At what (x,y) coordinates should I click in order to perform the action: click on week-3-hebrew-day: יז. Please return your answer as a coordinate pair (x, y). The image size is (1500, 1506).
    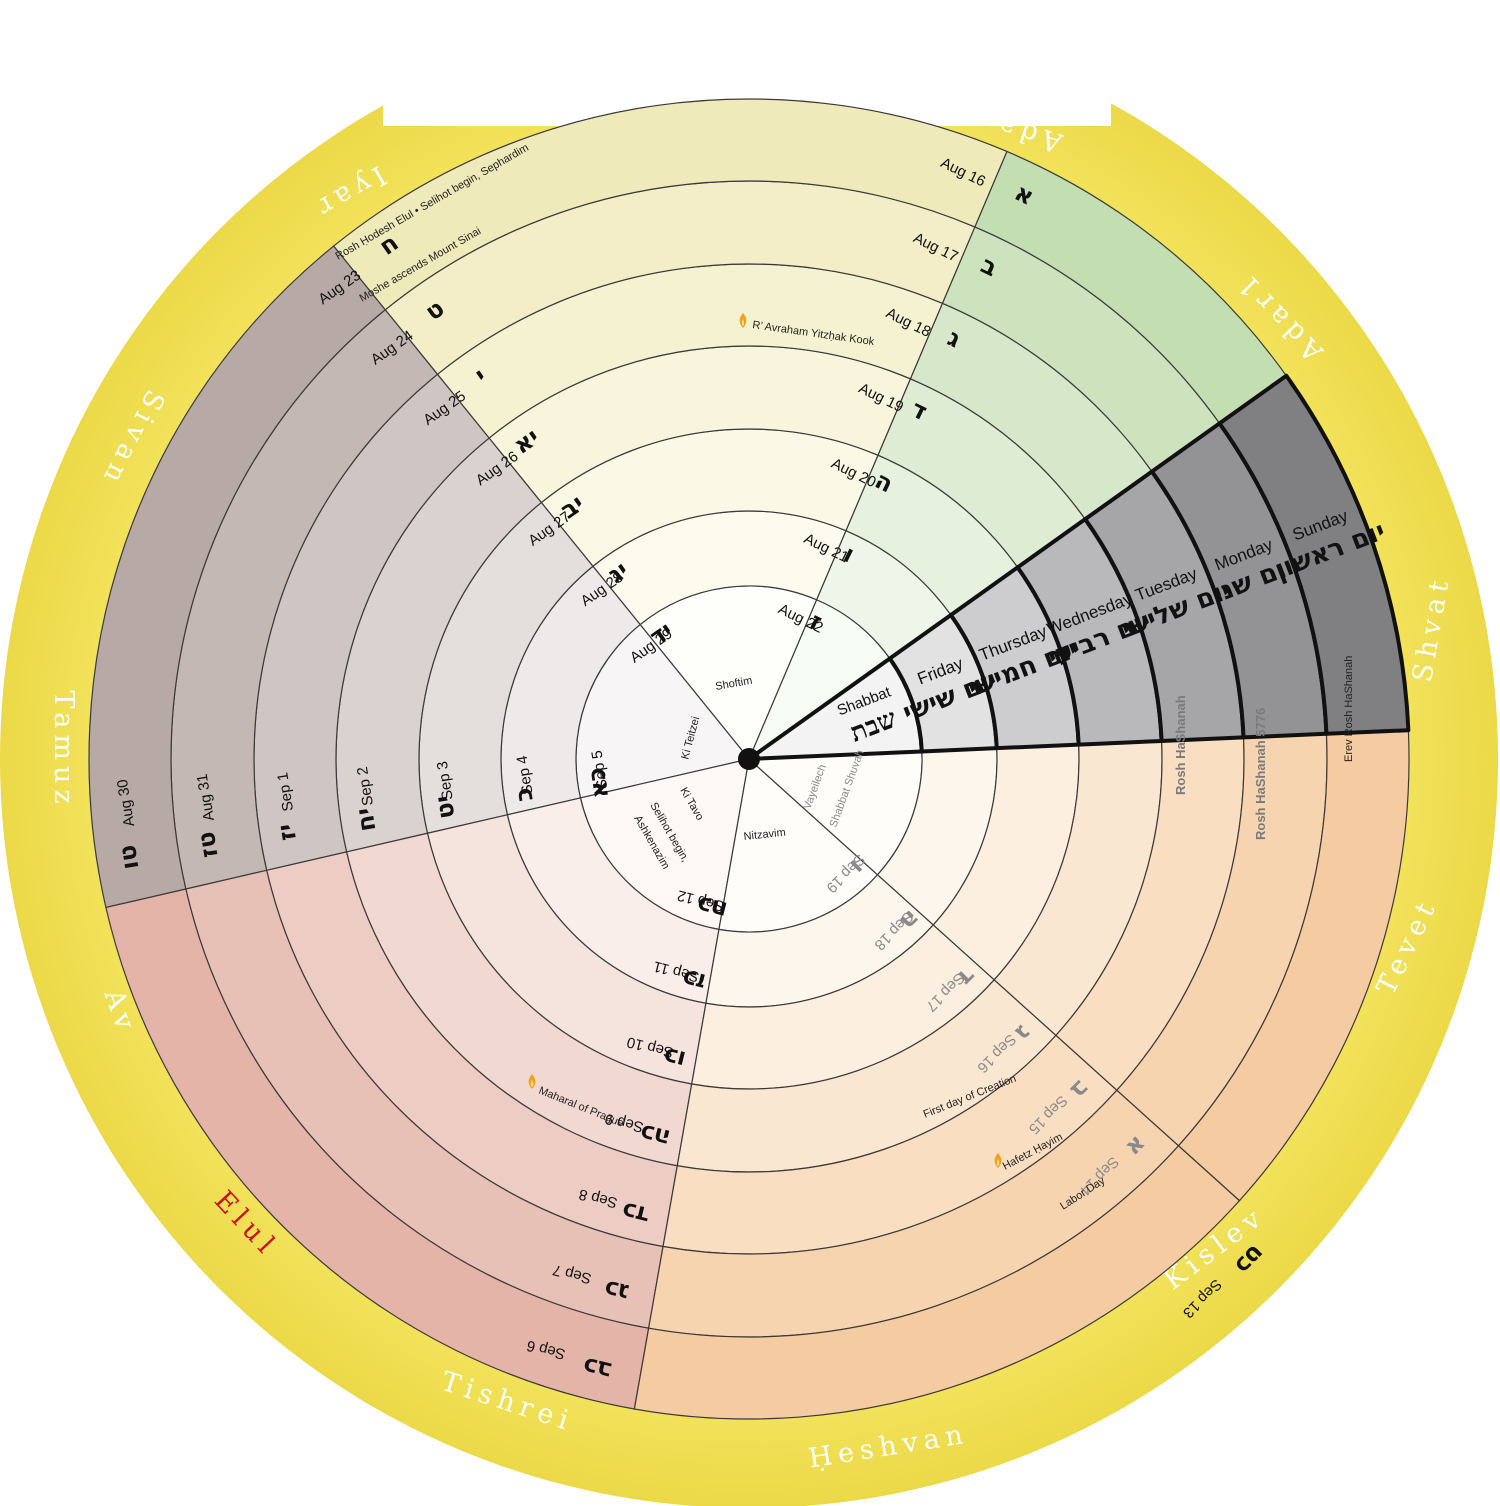
    Looking at the image, I should click on (287, 832).